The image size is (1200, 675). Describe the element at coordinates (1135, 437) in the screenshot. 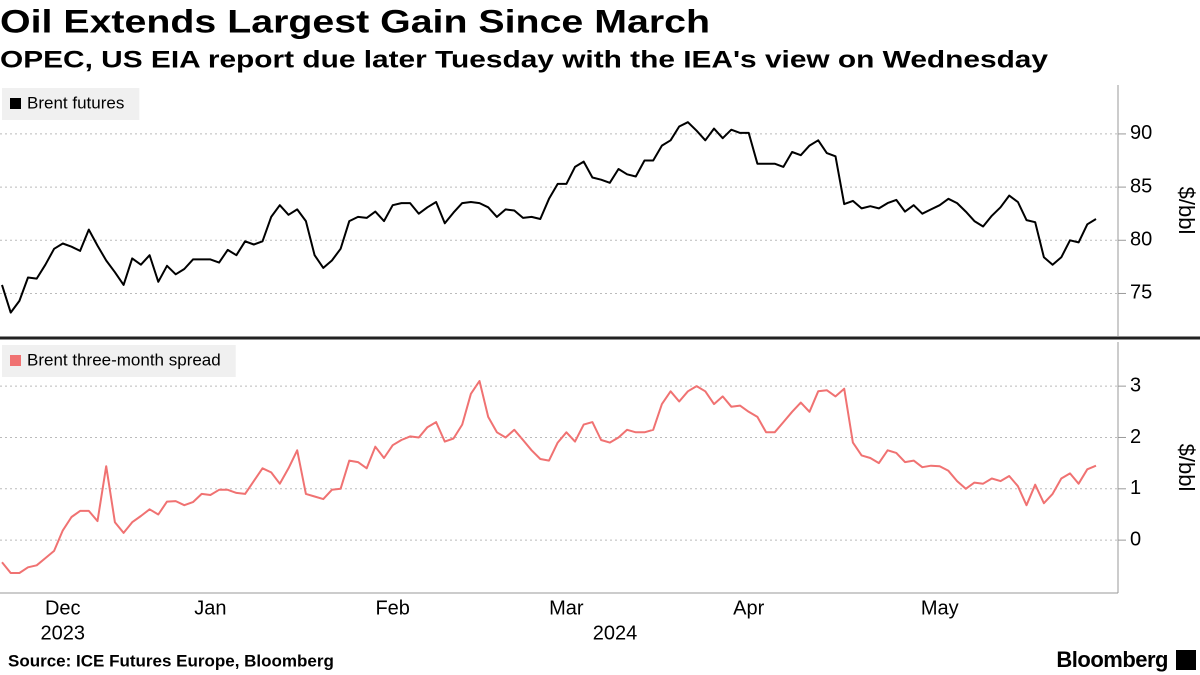

I see `y-tick-label: 2` at that location.